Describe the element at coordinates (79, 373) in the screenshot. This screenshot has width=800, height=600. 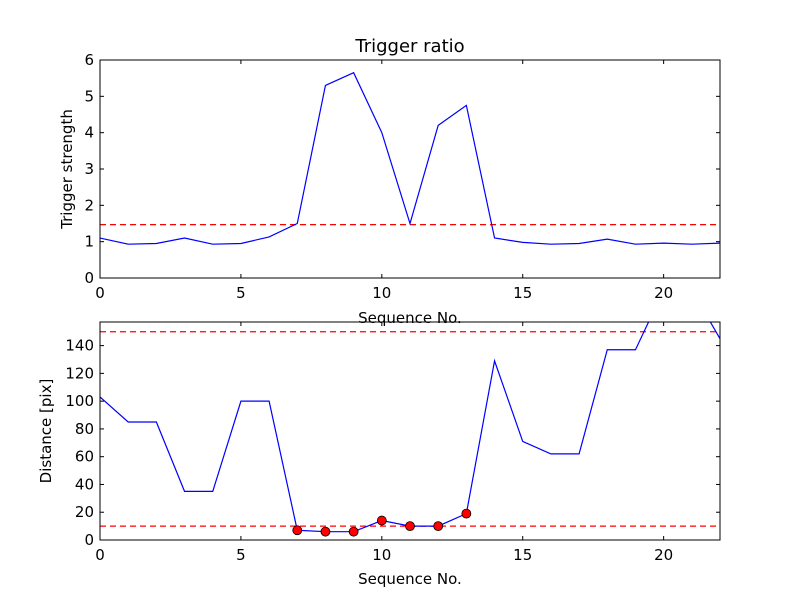
I see `y-tick-label: 120` at that location.